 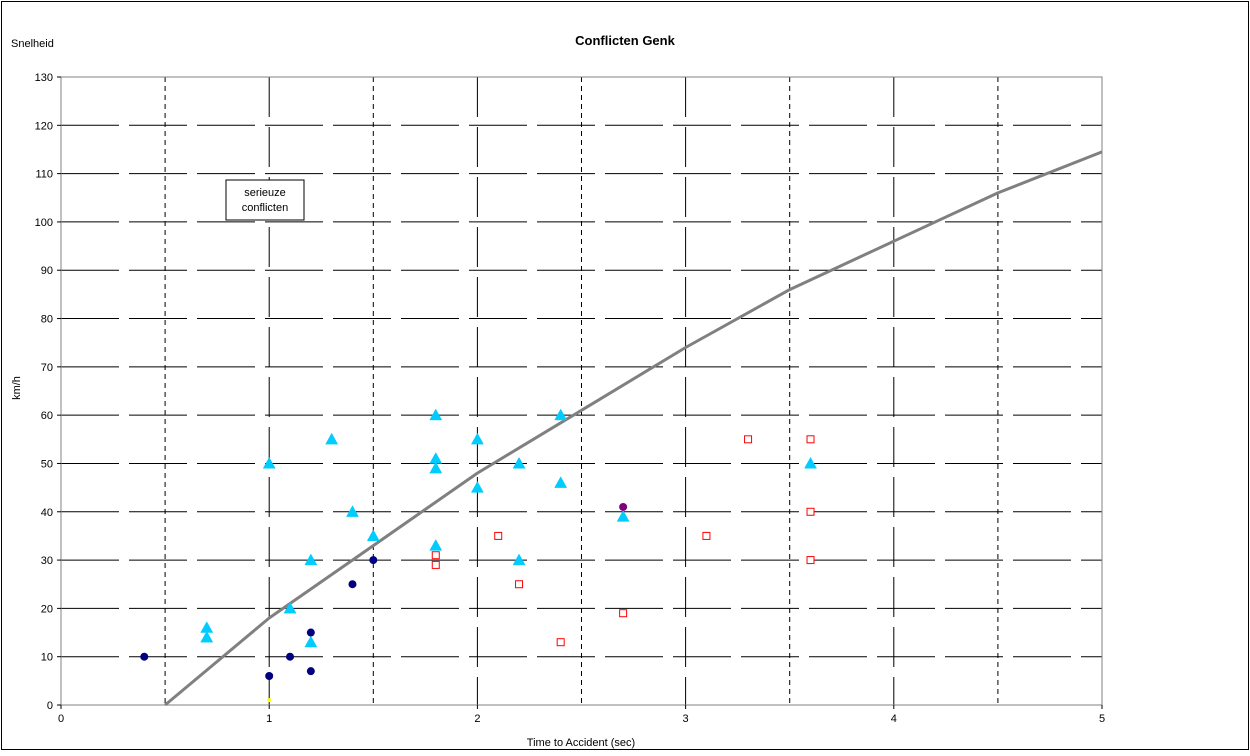 I want to click on annotation-box-frame, so click(x=265, y=200).